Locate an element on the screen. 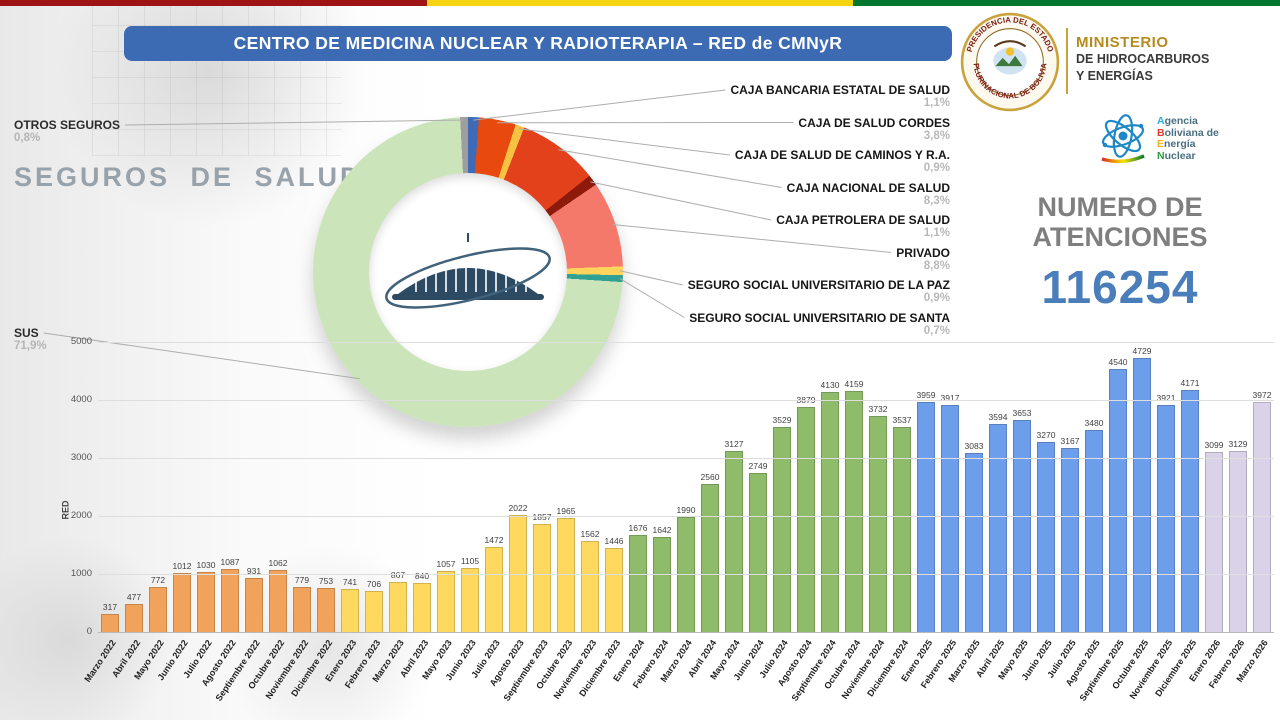  bar-value-label: 3167 is located at coordinates (1070, 441).